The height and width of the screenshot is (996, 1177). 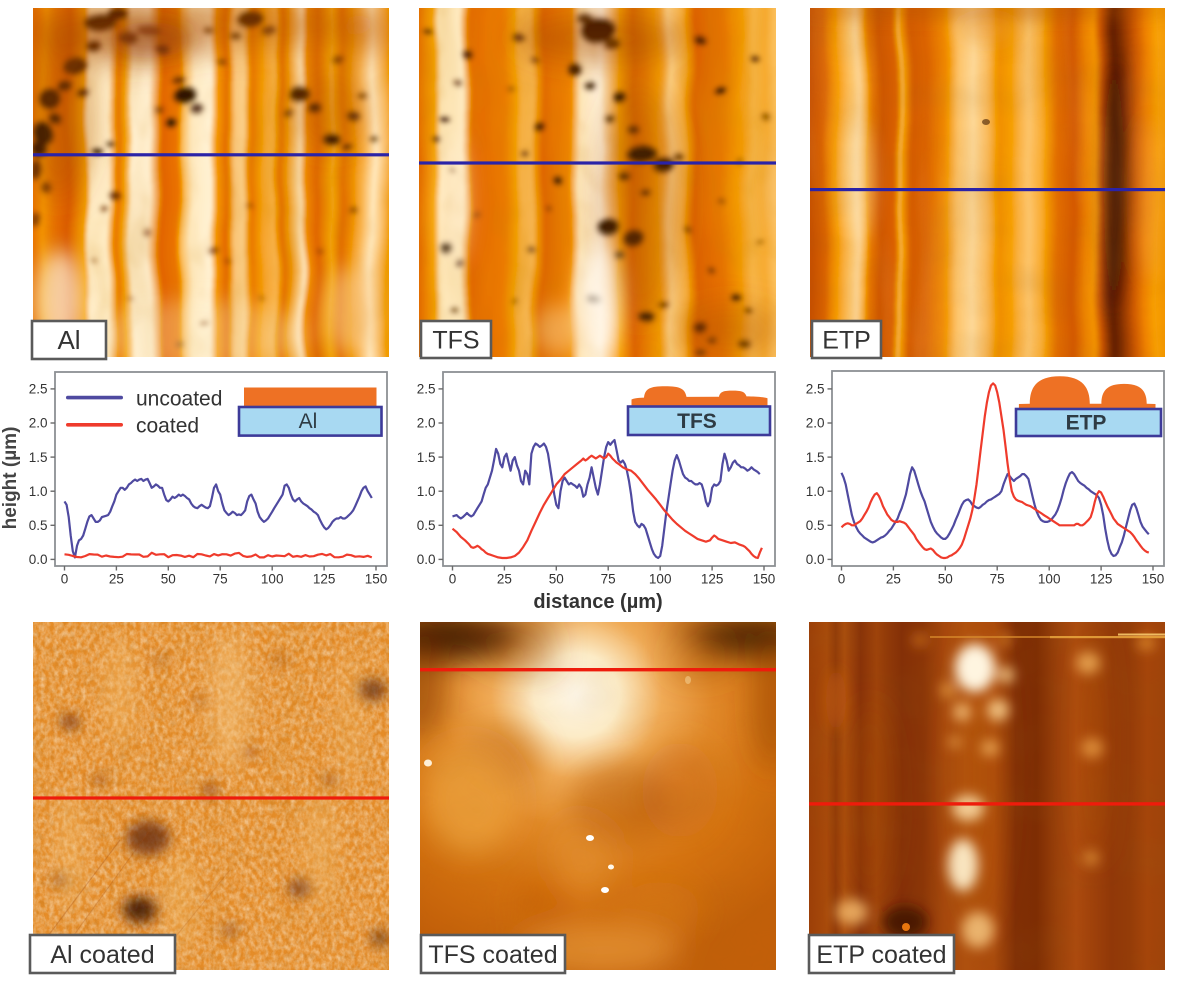 What do you see at coordinates (167, 426) in the screenshot?
I see `svg-text: coated` at bounding box center [167, 426].